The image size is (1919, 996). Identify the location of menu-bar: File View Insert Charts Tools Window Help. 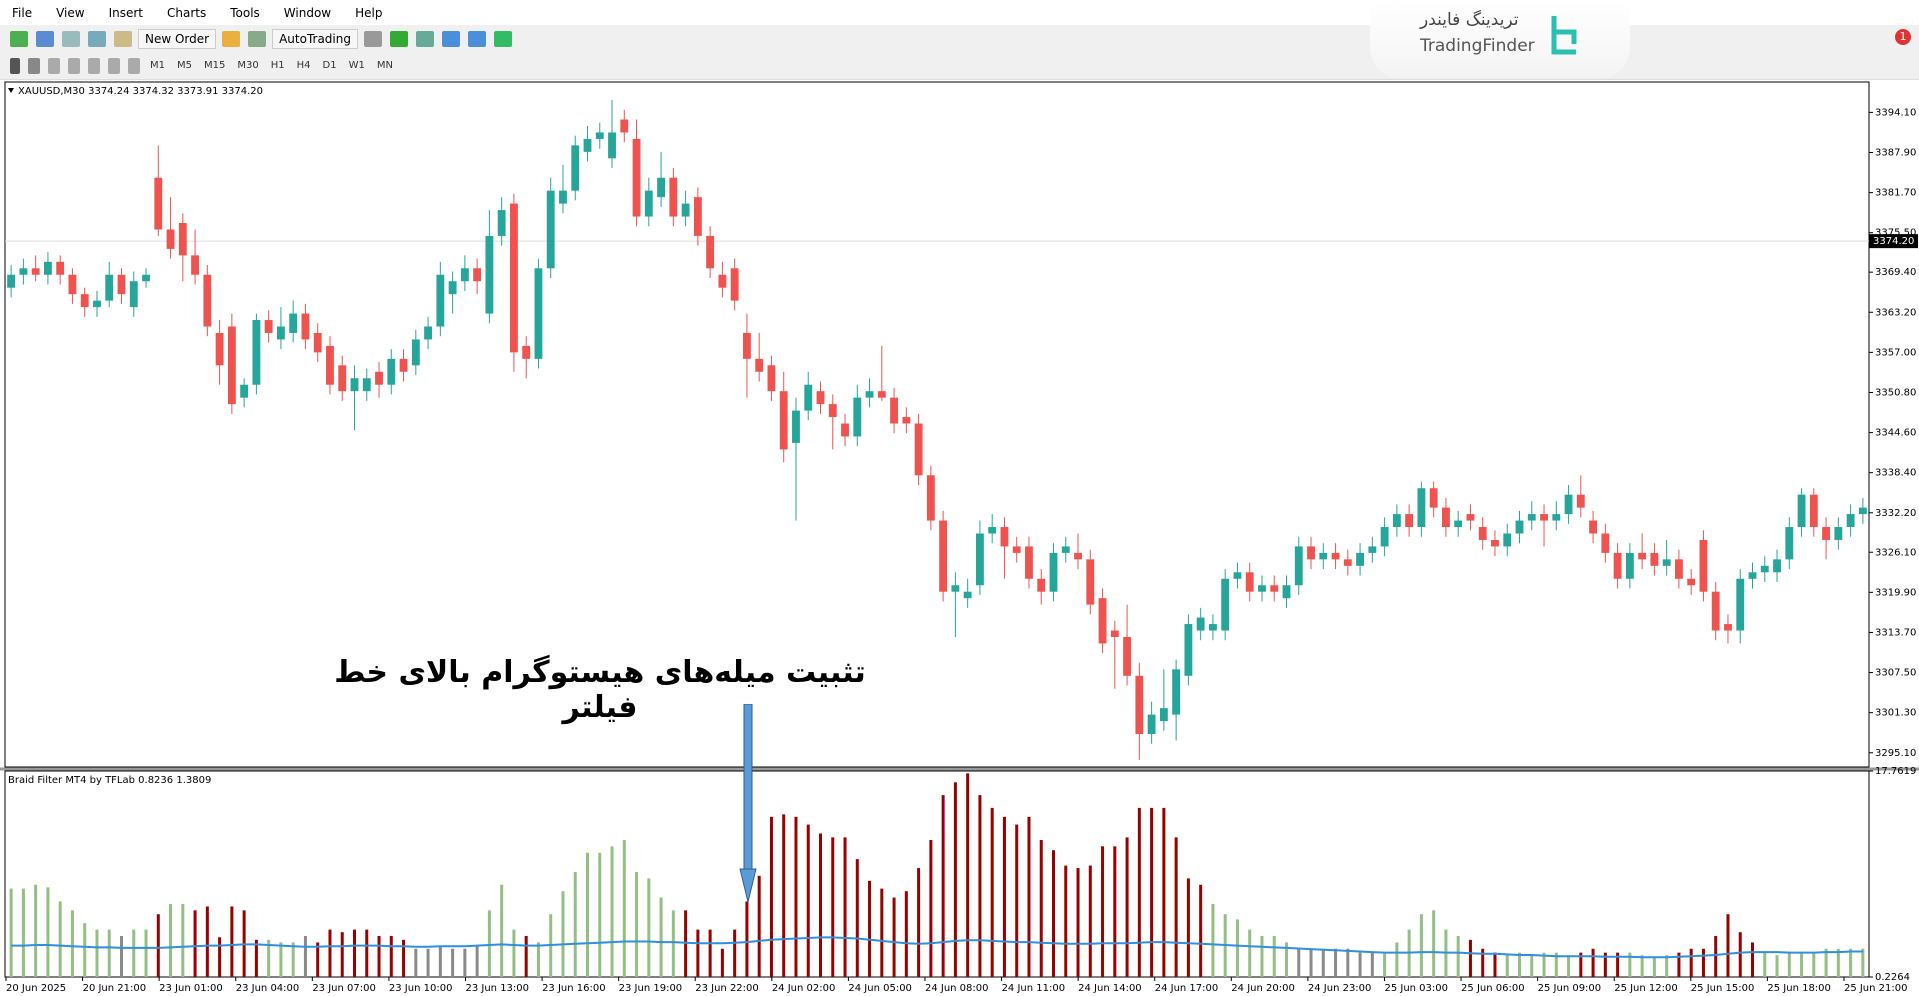
(959, 12).